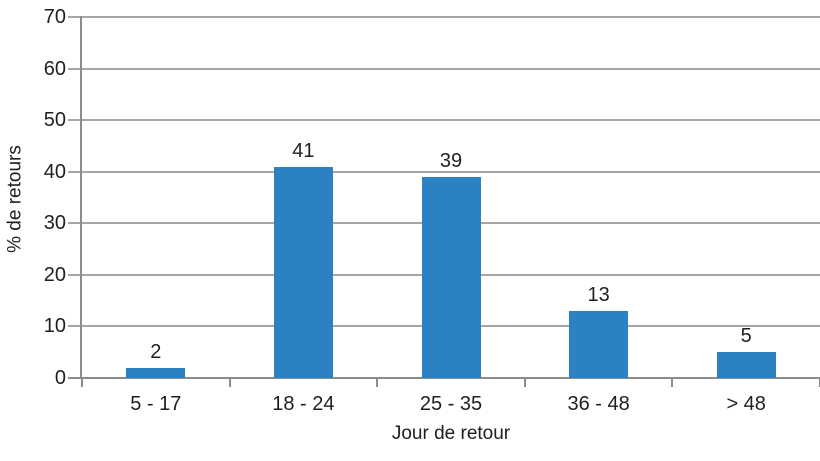 The height and width of the screenshot is (461, 820). Describe the element at coordinates (451, 160) in the screenshot. I see `bar-value-label: 39` at that location.